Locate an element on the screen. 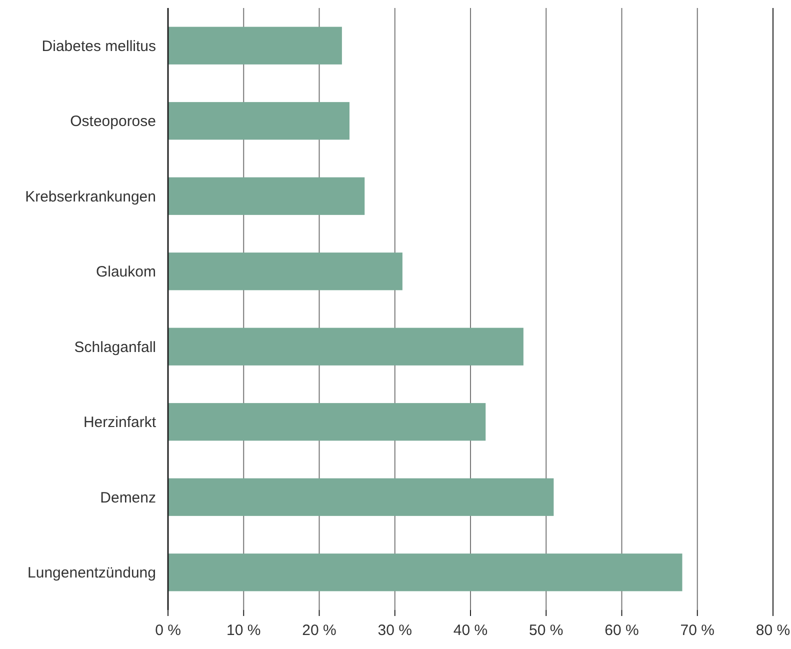  x-tick-label: 60 % is located at coordinates (621, 630).